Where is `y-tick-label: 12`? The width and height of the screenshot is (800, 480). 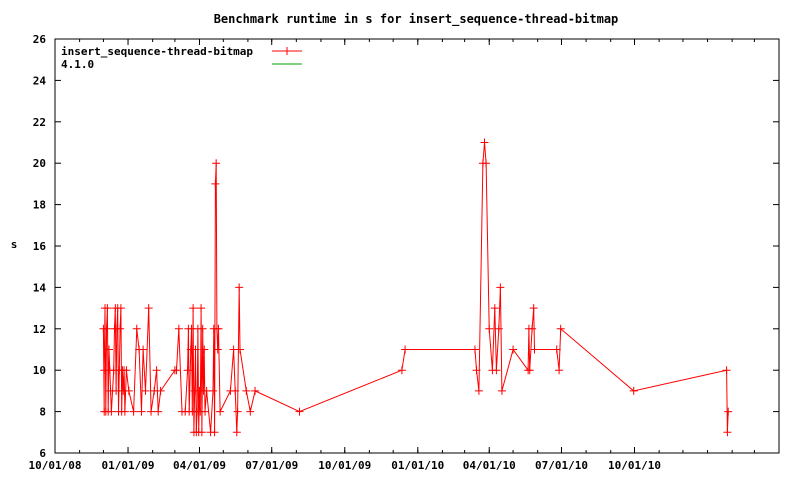 y-tick-label: 12 is located at coordinates (39, 329).